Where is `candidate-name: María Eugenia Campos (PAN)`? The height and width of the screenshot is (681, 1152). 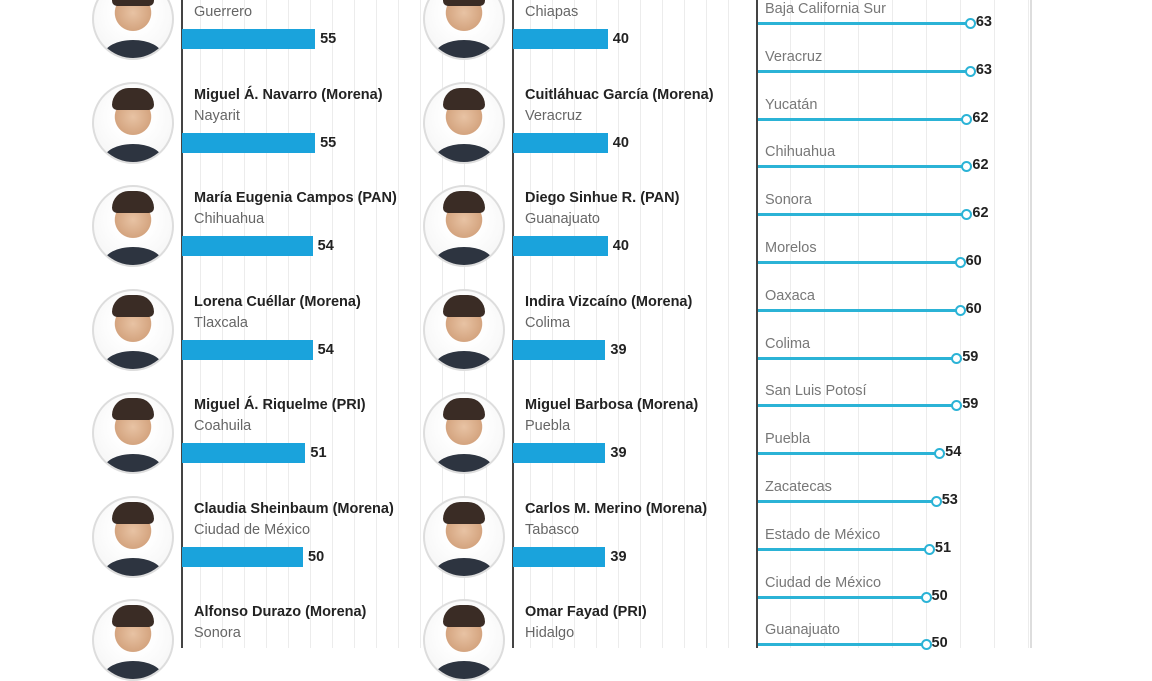 candidate-name: María Eugenia Campos (PAN) is located at coordinates (295, 198).